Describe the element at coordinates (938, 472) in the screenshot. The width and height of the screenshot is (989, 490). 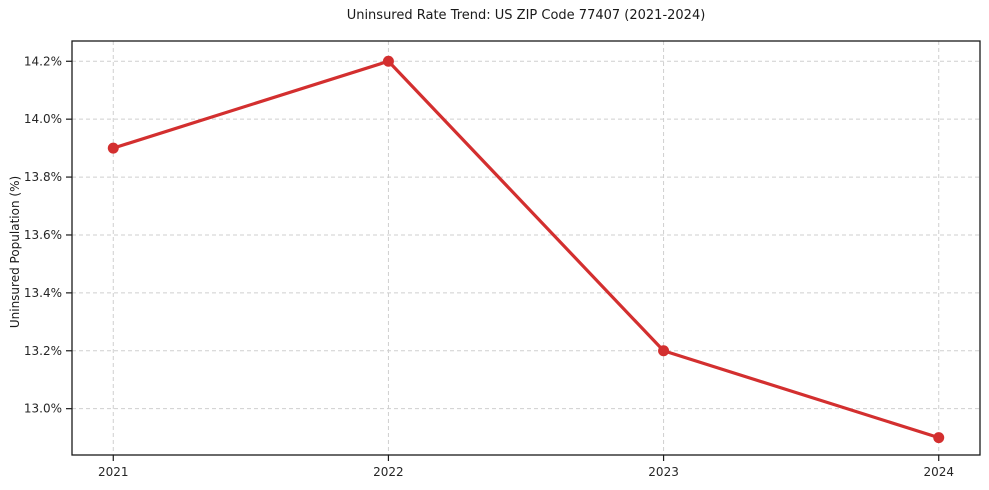
I see `x-tick-label: 2024` at that location.